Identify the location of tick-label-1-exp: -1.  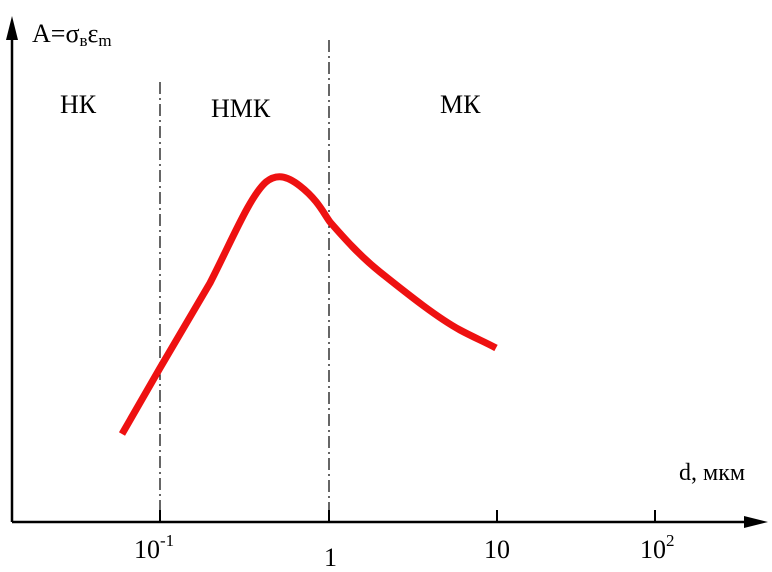
(167, 540).